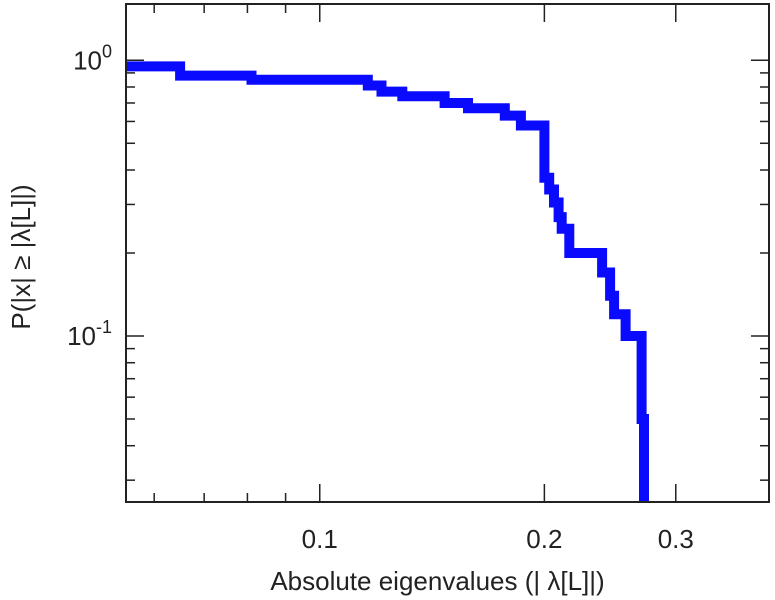 The height and width of the screenshot is (600, 775). What do you see at coordinates (89, 334) in the screenshot?
I see `y-tick-label: 10⁻¹` at bounding box center [89, 334].